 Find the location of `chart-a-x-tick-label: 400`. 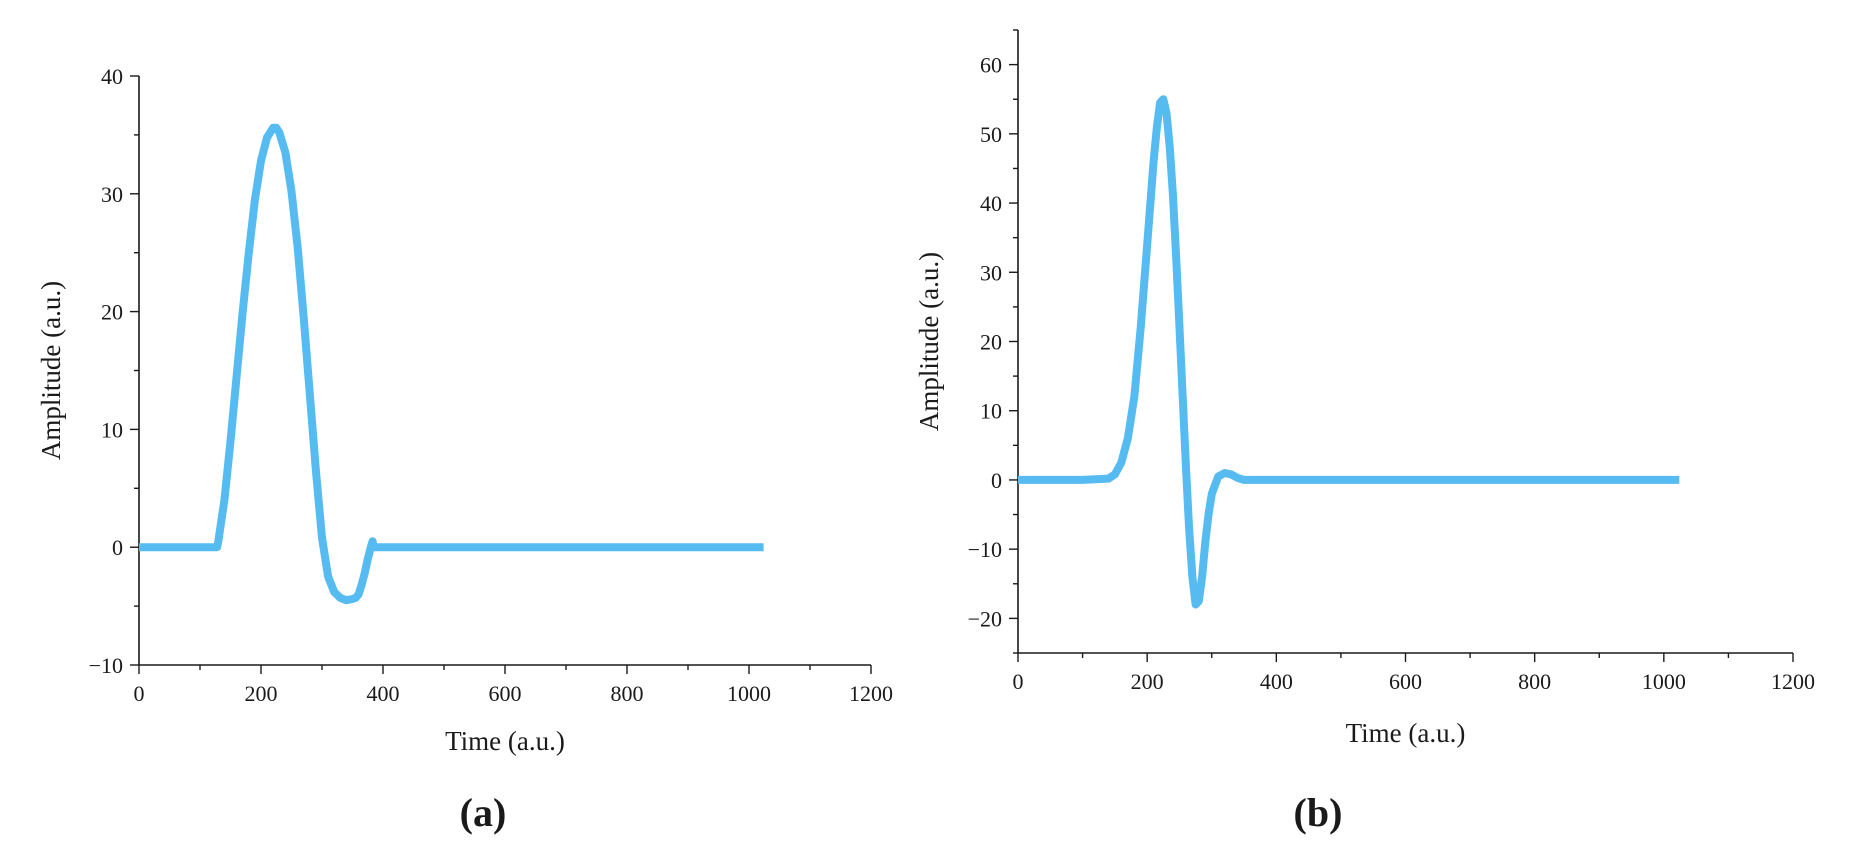

chart-a-x-tick-label: 400 is located at coordinates (383, 693).